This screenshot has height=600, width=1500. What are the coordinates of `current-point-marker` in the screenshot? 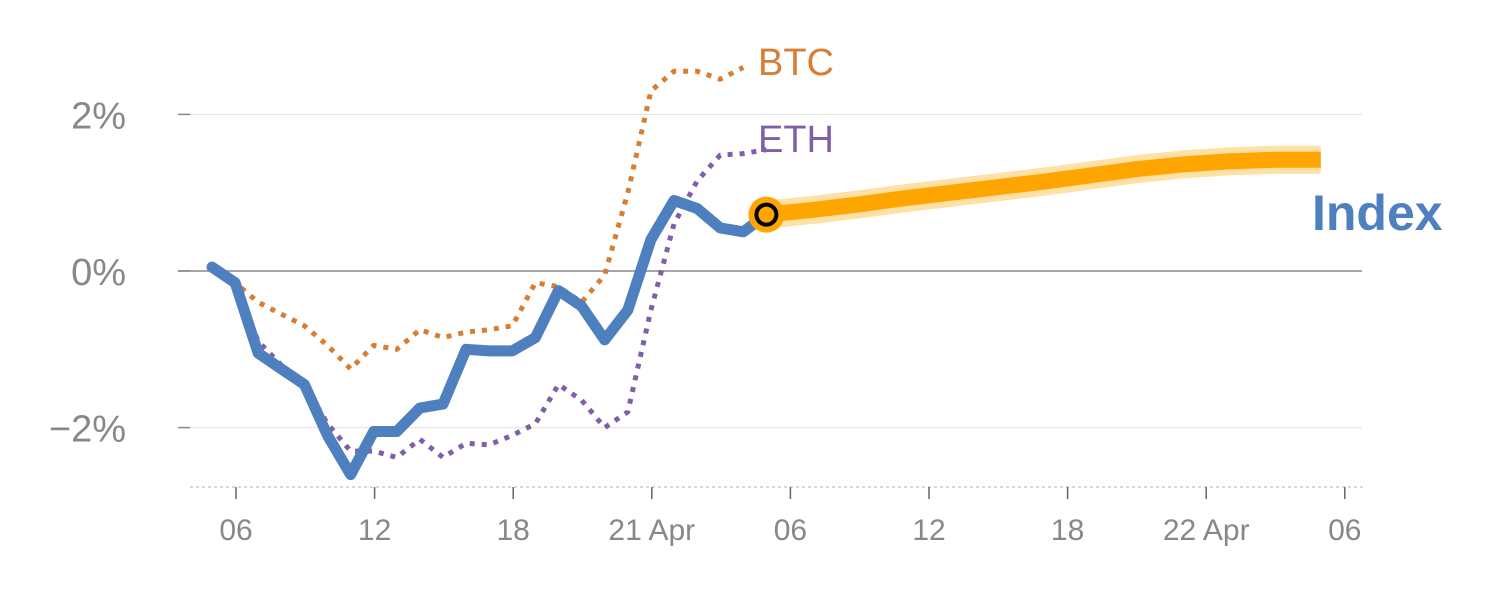 It's located at (766, 214).